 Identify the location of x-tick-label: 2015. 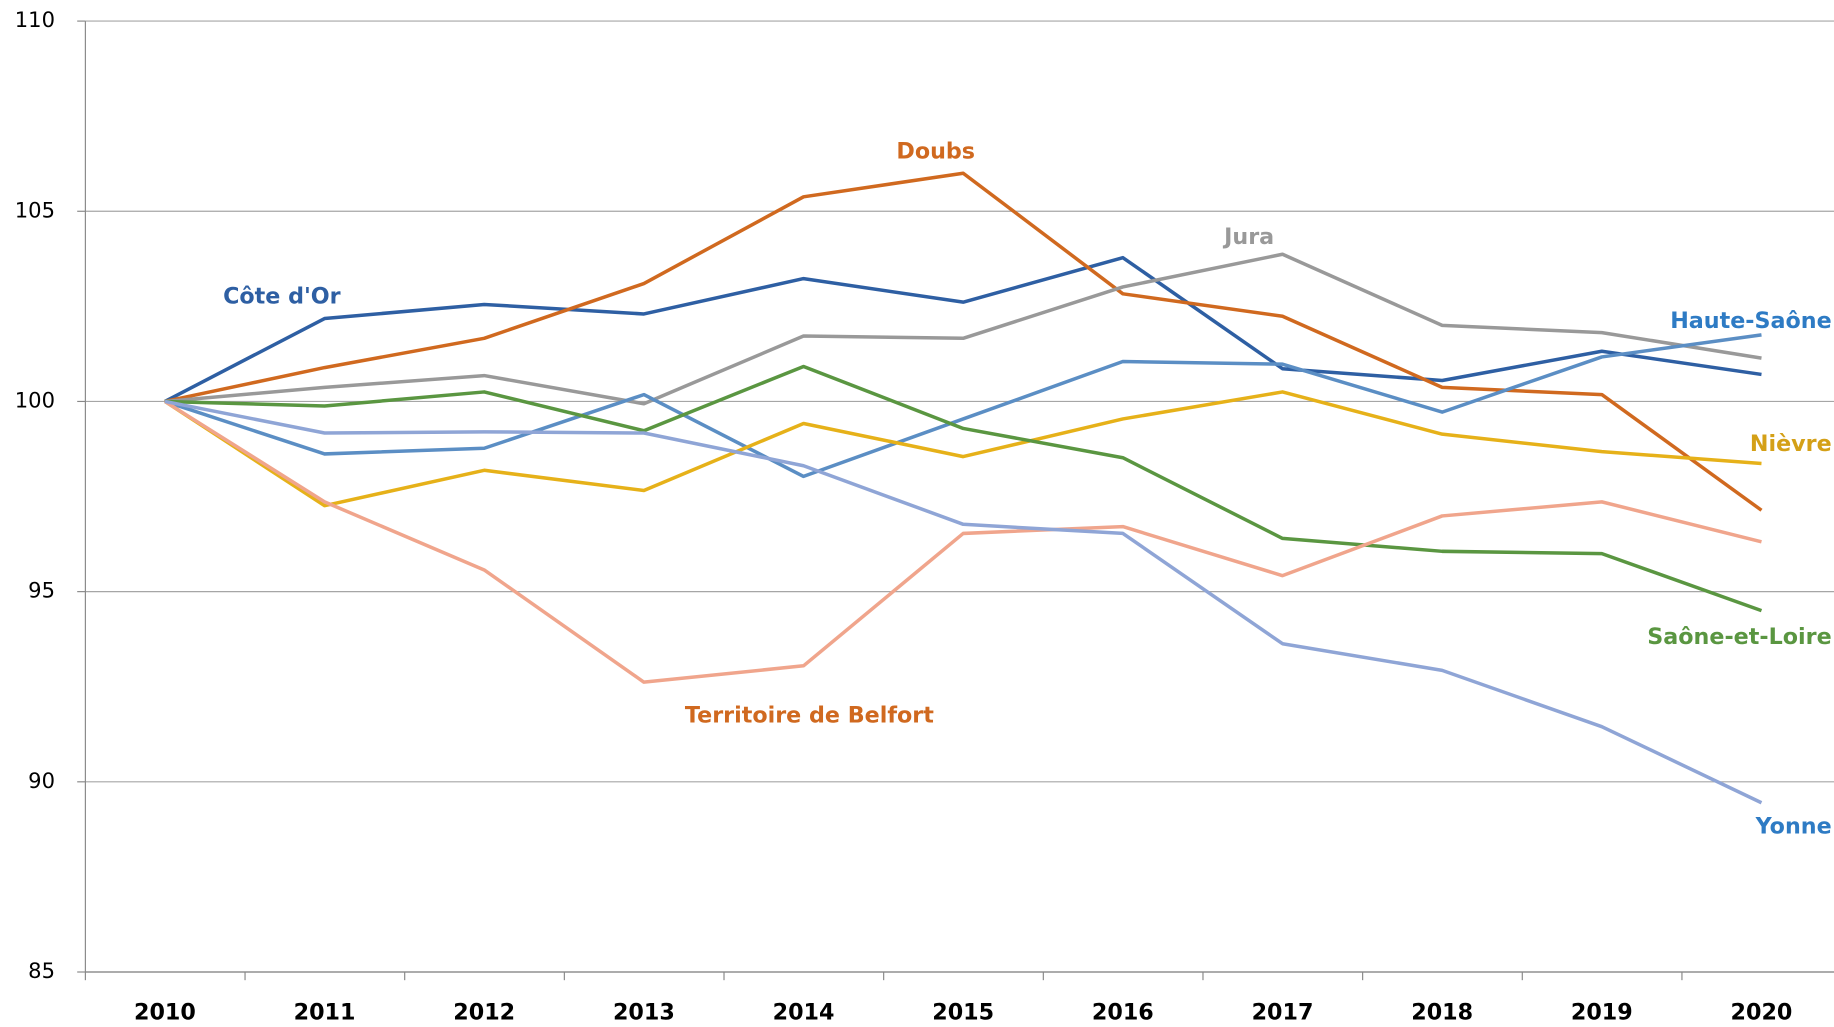
(963, 1012).